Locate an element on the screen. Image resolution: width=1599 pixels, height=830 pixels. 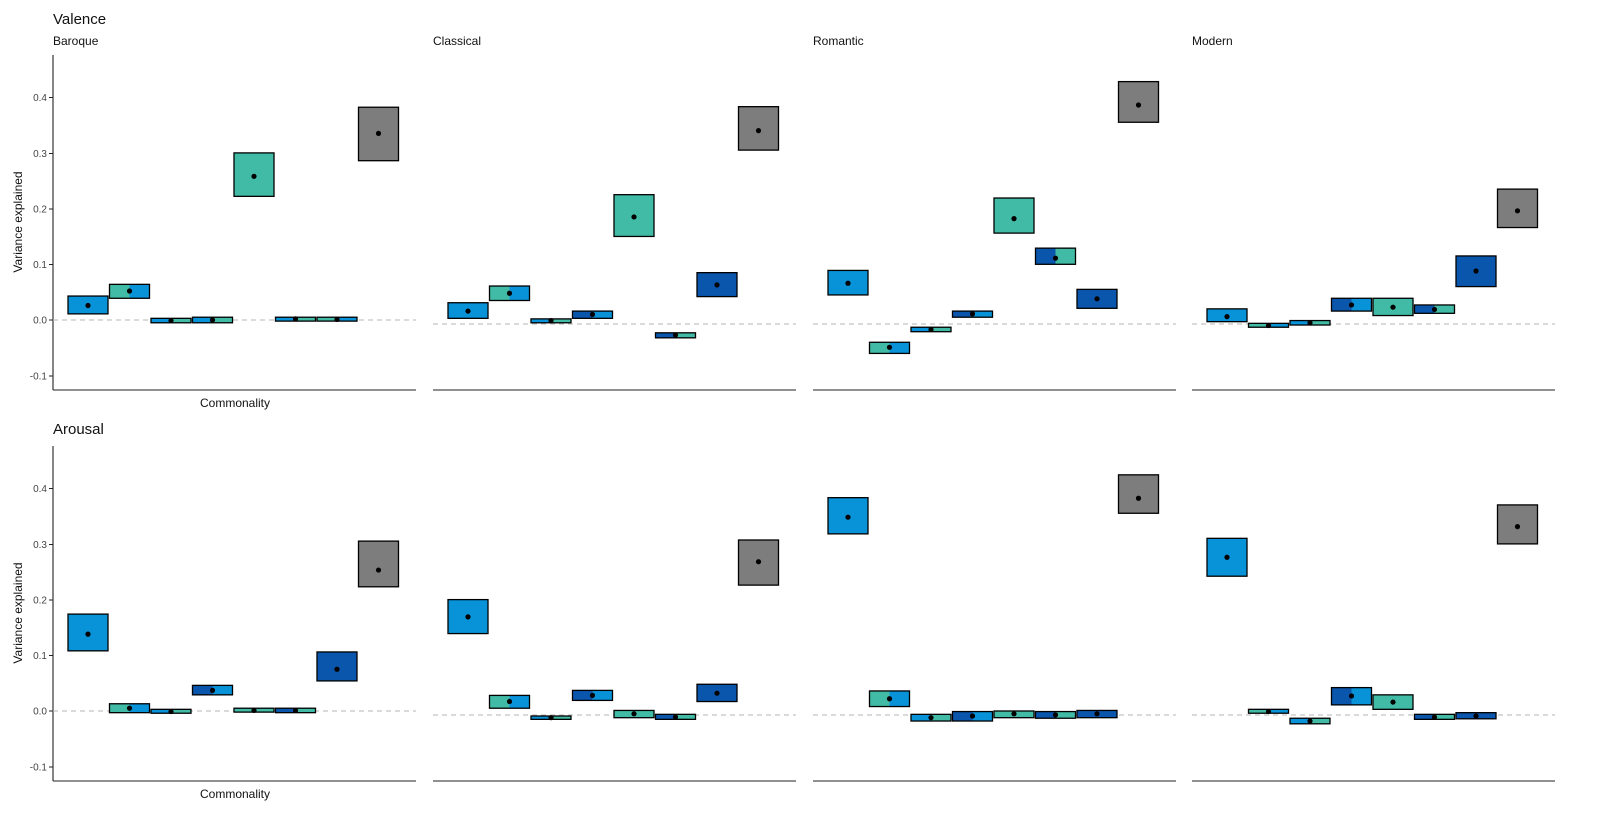
valence-panel-title-2: Classical is located at coordinates (457, 41).